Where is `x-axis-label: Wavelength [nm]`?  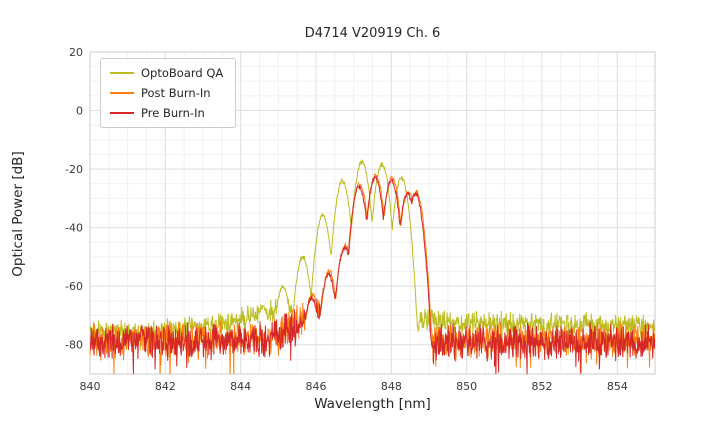
x-axis-label: Wavelength [nm] is located at coordinates (372, 404).